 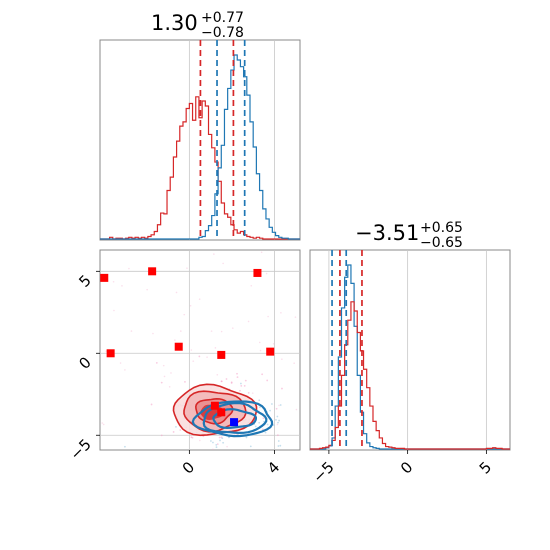 What do you see at coordinates (84, 362) in the screenshot?
I see `scatter-ytick-label: 0` at bounding box center [84, 362].